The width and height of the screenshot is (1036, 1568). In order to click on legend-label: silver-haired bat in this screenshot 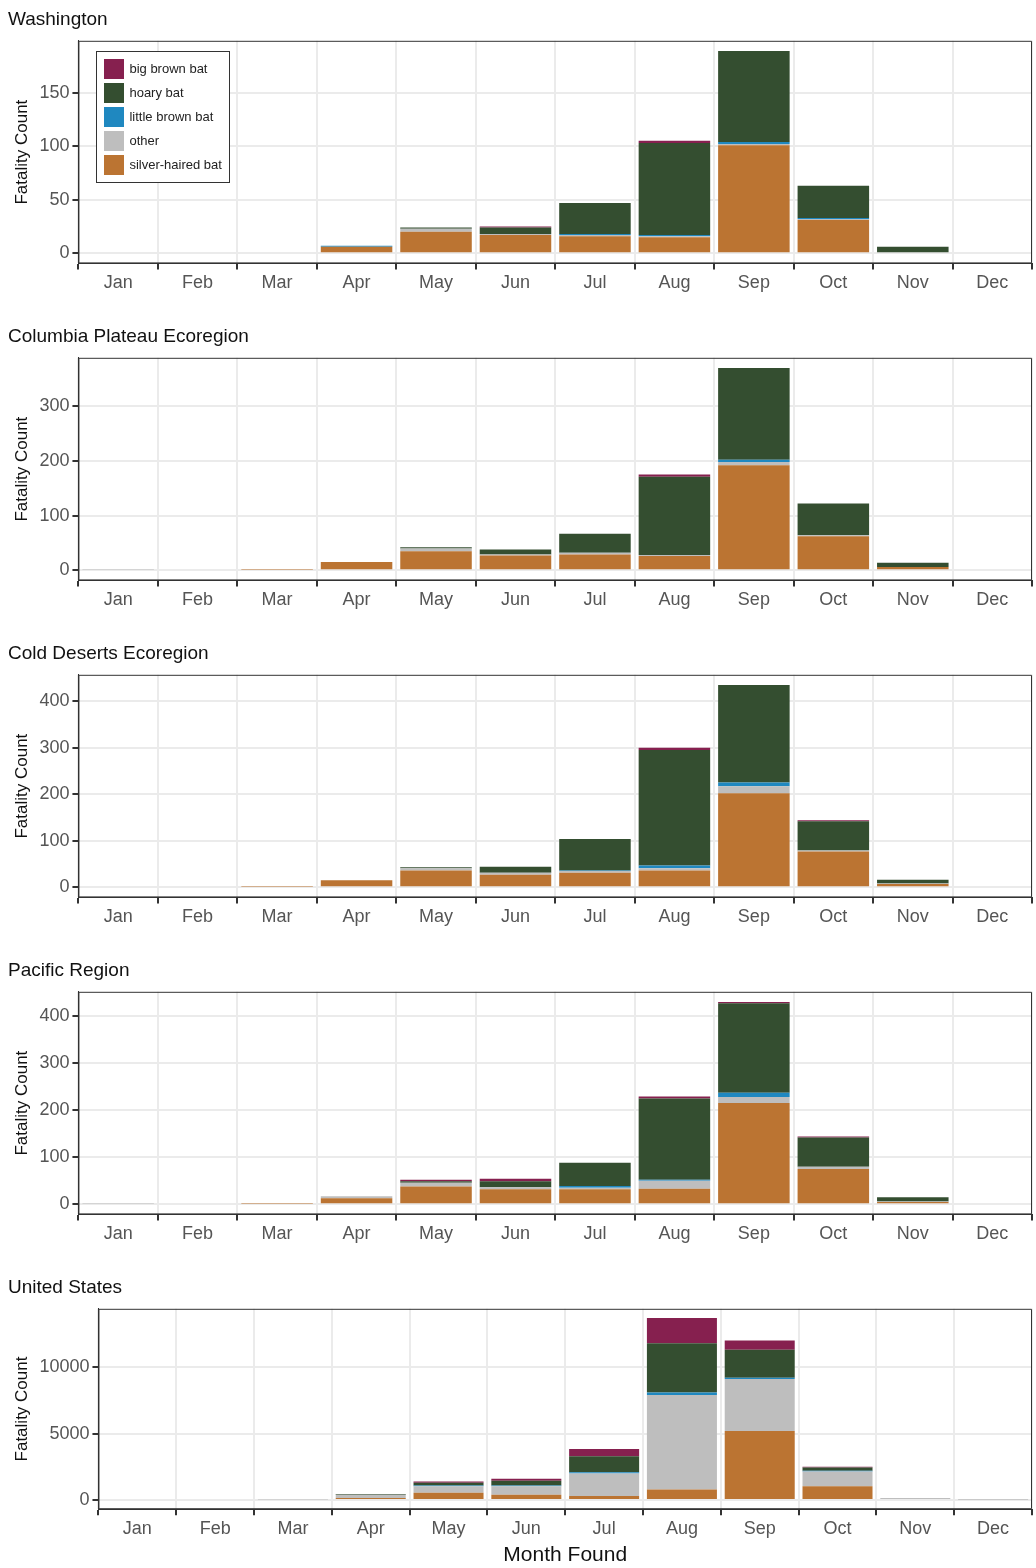, I will do `click(175, 165)`.